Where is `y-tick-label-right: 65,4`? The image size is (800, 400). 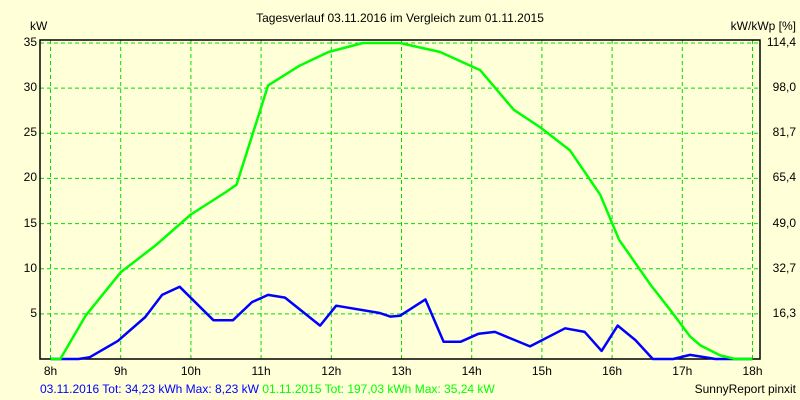 y-tick-label-right: 65,4 is located at coordinates (784, 177).